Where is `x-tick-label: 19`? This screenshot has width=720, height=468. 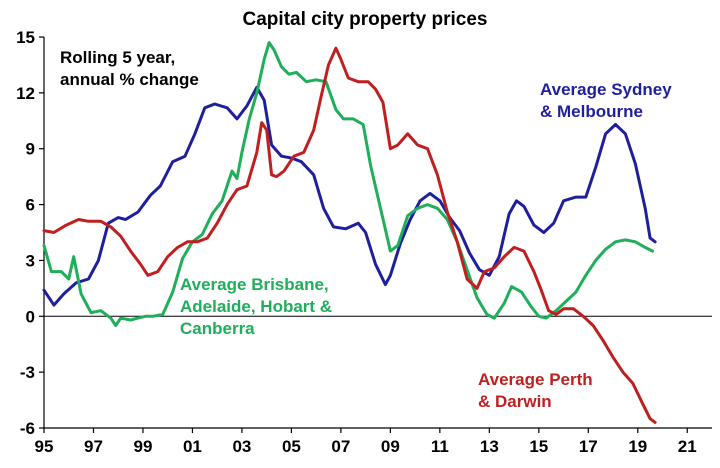 x-tick-label: 19 is located at coordinates (637, 446).